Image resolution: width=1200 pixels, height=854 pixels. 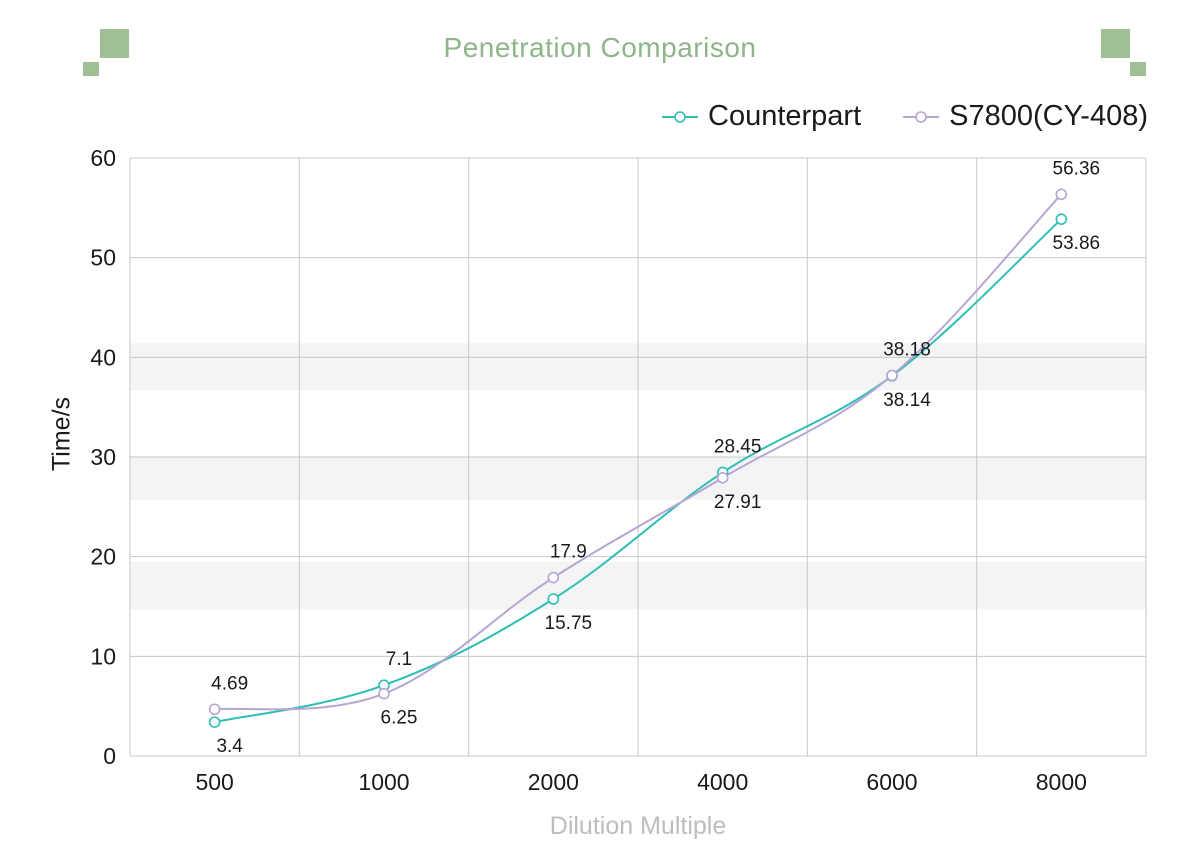 I want to click on legend-item-s7800: S7800(CY-408), so click(x=1024, y=116).